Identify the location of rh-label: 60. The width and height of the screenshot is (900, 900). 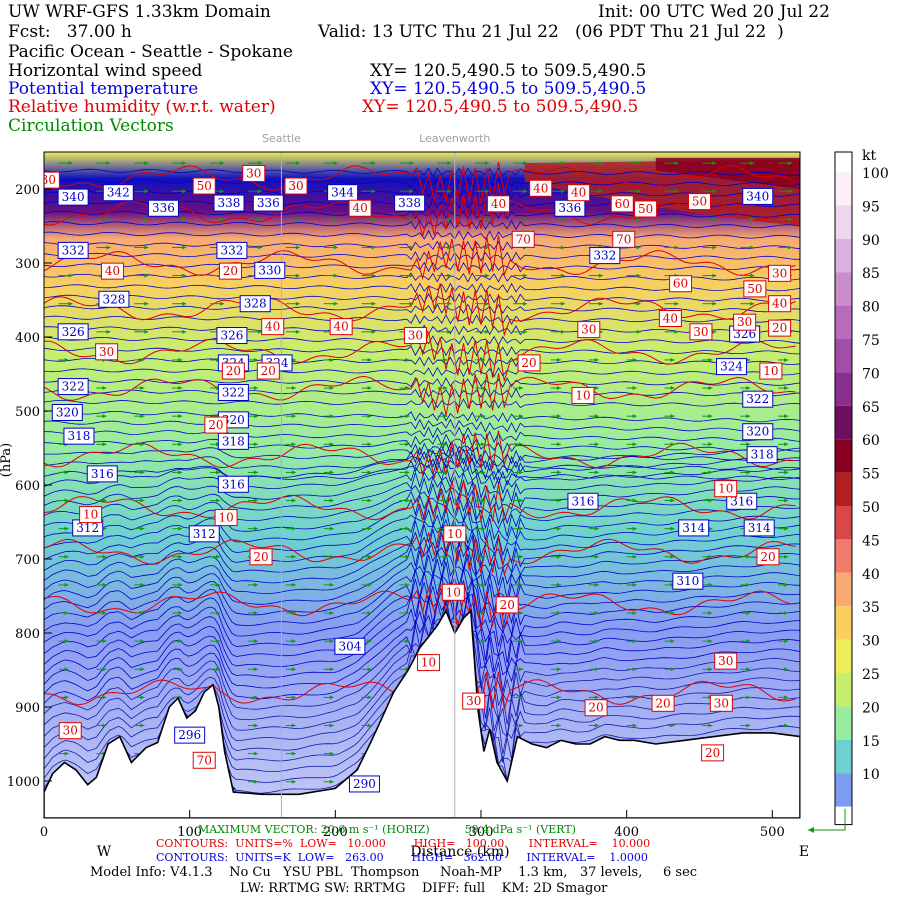
(622, 204).